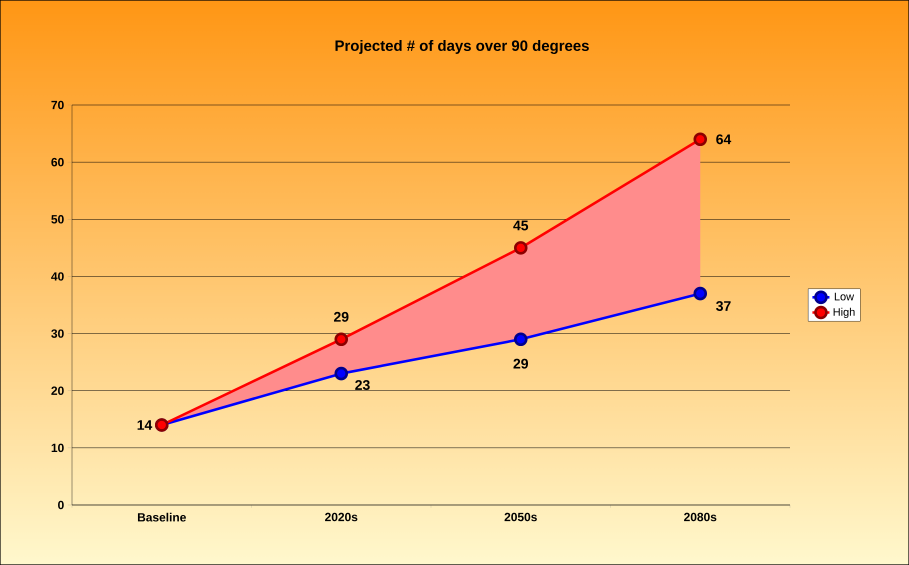 This screenshot has height=565, width=909. Describe the element at coordinates (462, 47) in the screenshot. I see `chart-title: Projected # of days over 90 degrees` at that location.